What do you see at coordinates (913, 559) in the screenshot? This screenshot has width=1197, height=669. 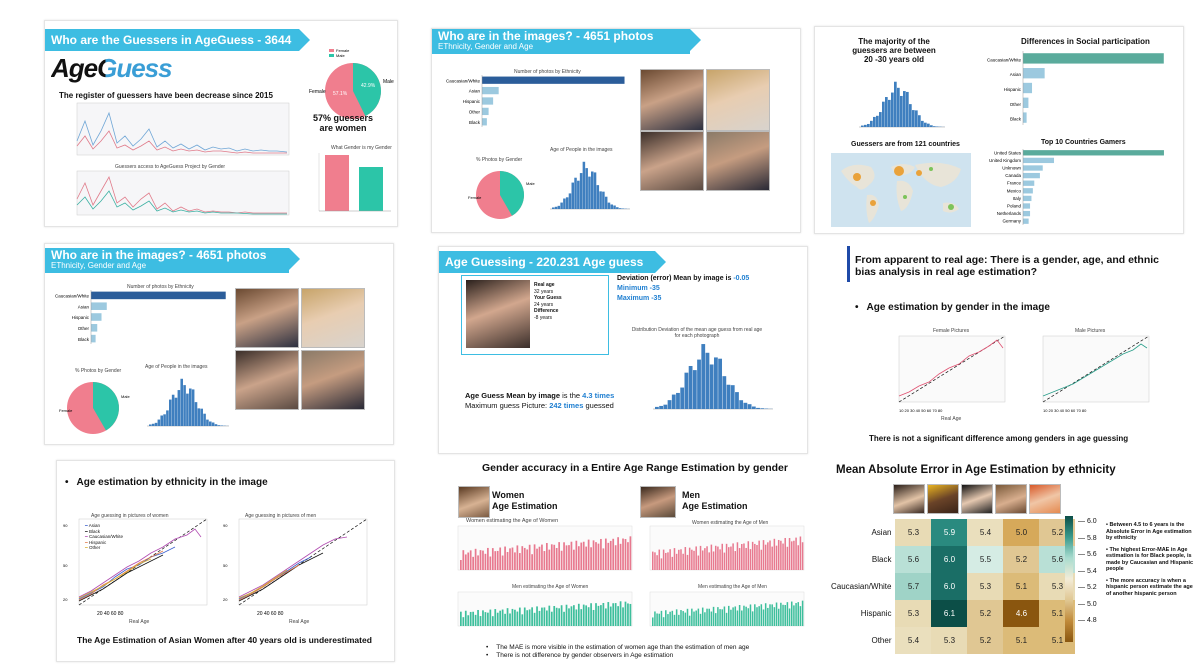 I see `heatmap-cell: 5.6` at bounding box center [913, 559].